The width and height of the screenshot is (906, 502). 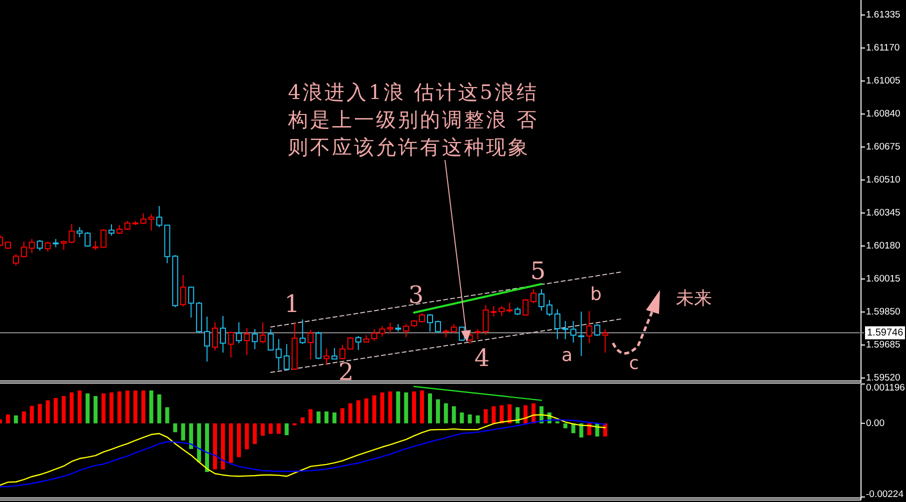 I want to click on y-tick-label: 0.001196, so click(x=885, y=388).